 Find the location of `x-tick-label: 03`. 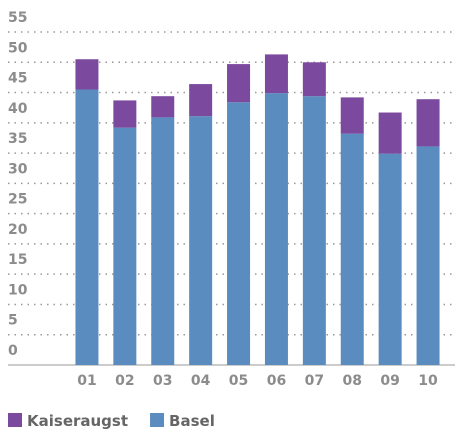

x-tick-label: 03 is located at coordinates (162, 381).